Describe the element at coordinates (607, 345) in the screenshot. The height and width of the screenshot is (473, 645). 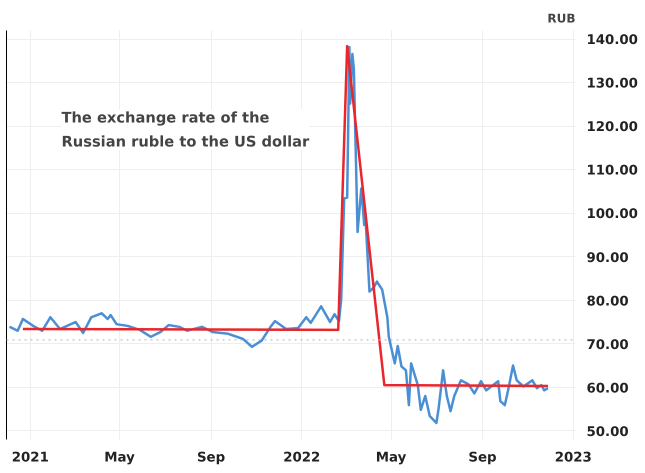
I see `y-tick-label: 70.00` at that location.